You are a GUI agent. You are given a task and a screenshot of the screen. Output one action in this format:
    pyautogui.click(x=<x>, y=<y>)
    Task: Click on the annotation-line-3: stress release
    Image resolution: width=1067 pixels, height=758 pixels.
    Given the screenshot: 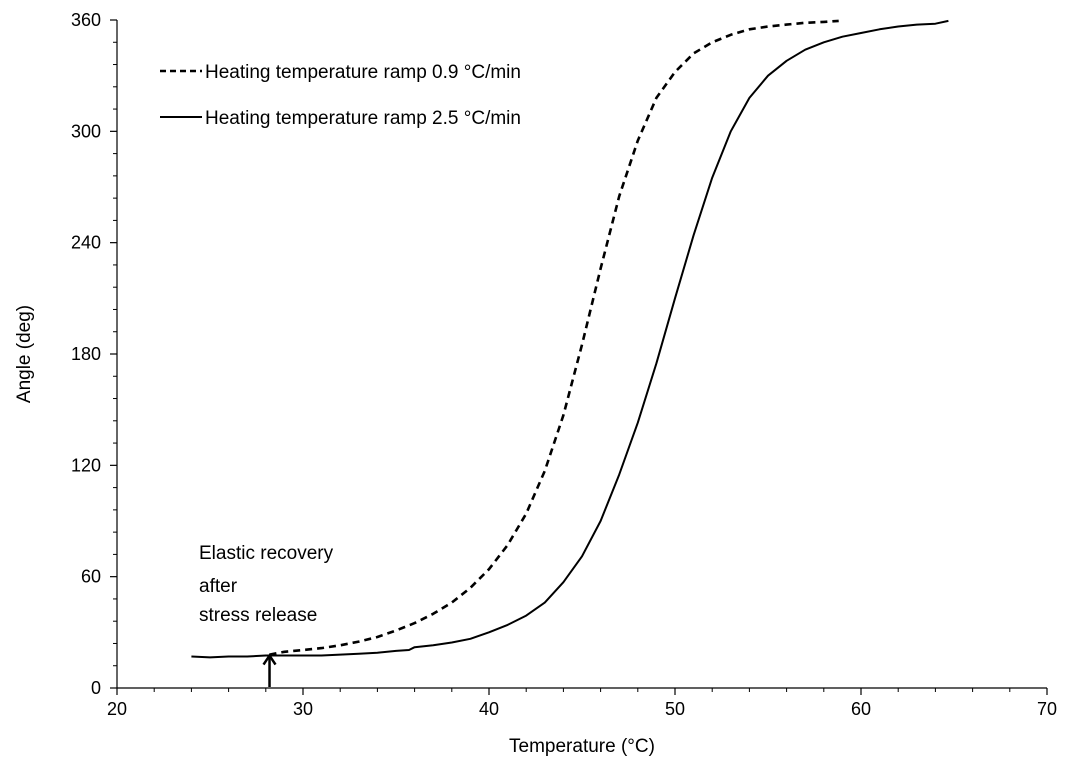 What is the action you would take?
    pyautogui.click(x=258, y=615)
    